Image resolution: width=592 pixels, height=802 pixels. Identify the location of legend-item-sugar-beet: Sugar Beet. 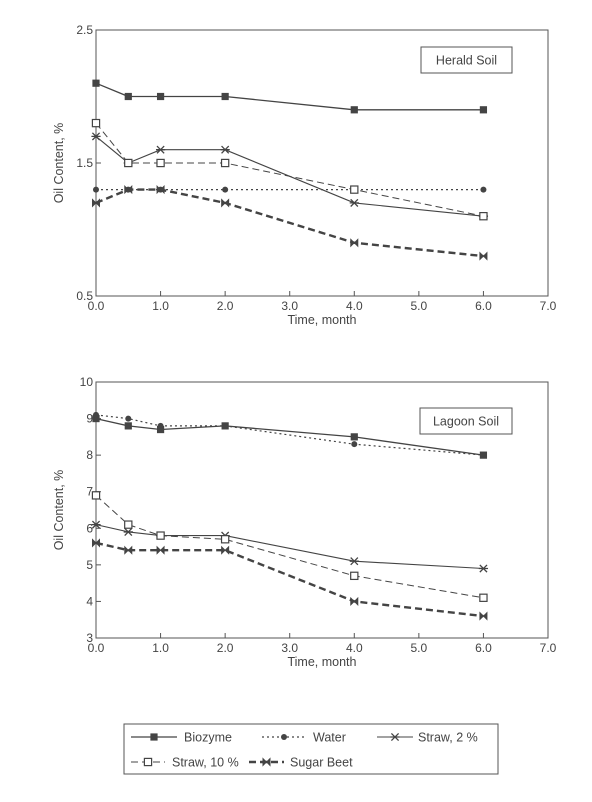
(301, 763).